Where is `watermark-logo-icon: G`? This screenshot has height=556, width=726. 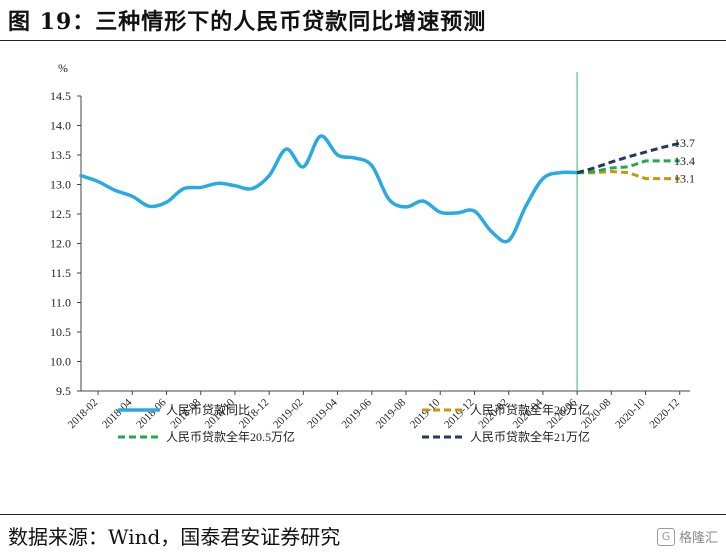 watermark-logo-icon: G is located at coordinates (665, 536).